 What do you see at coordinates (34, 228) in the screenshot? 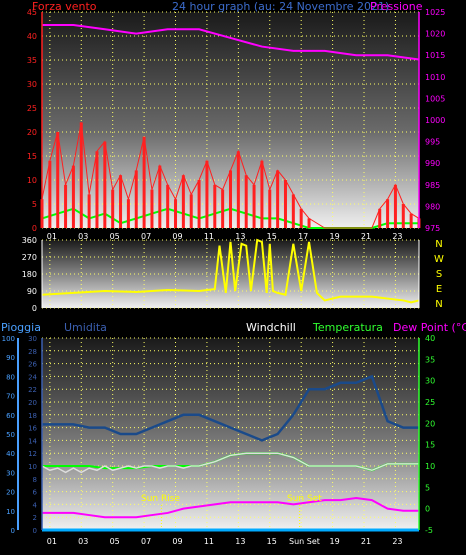
I see `left-tick-p1-0: 0` at bounding box center [34, 228].